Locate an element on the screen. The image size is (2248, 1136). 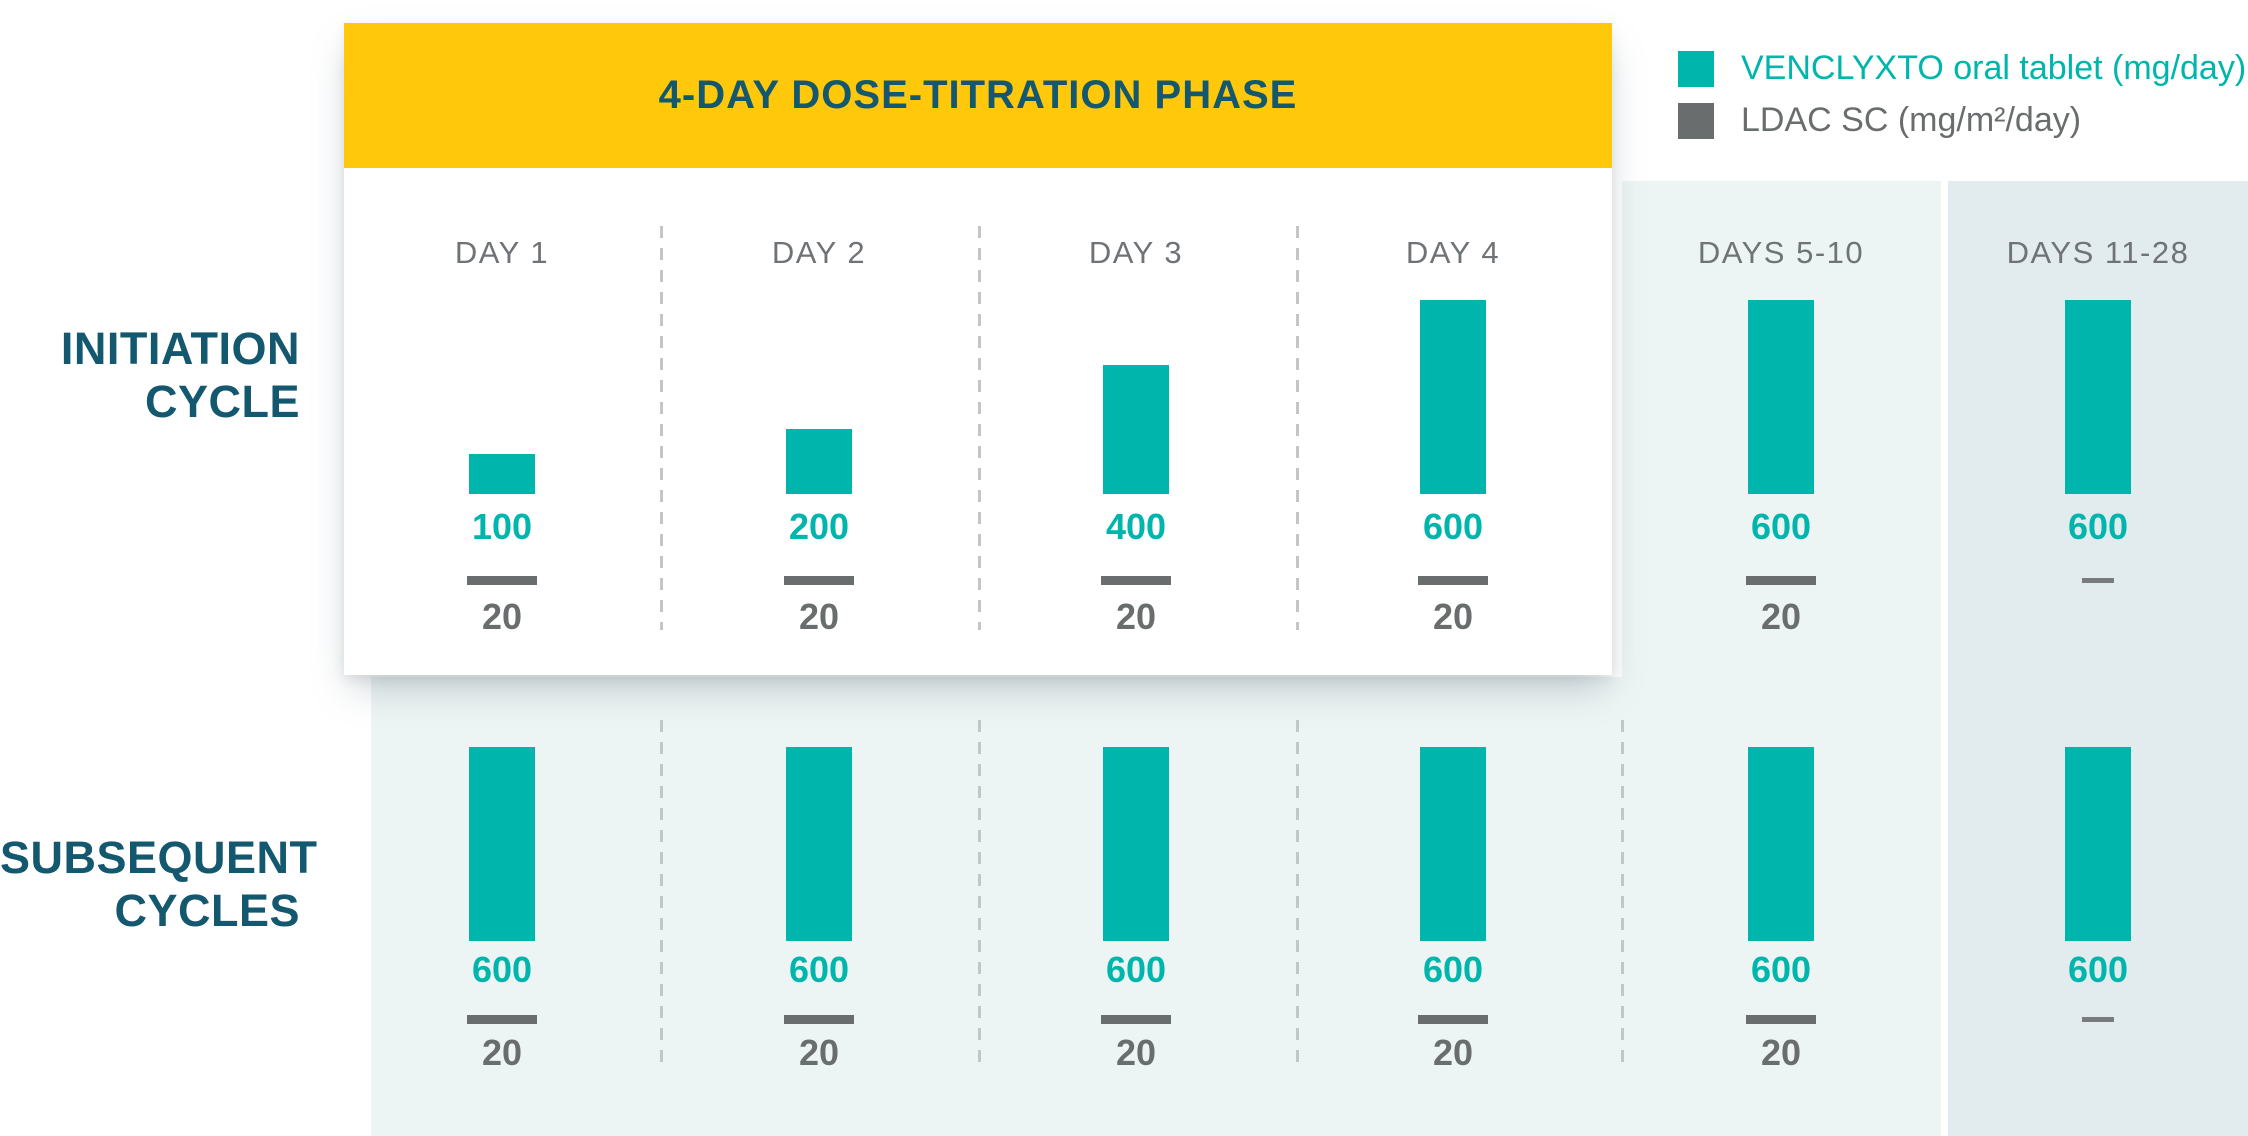
row-label-line: SUBSEQUENT is located at coordinates (159, 857).